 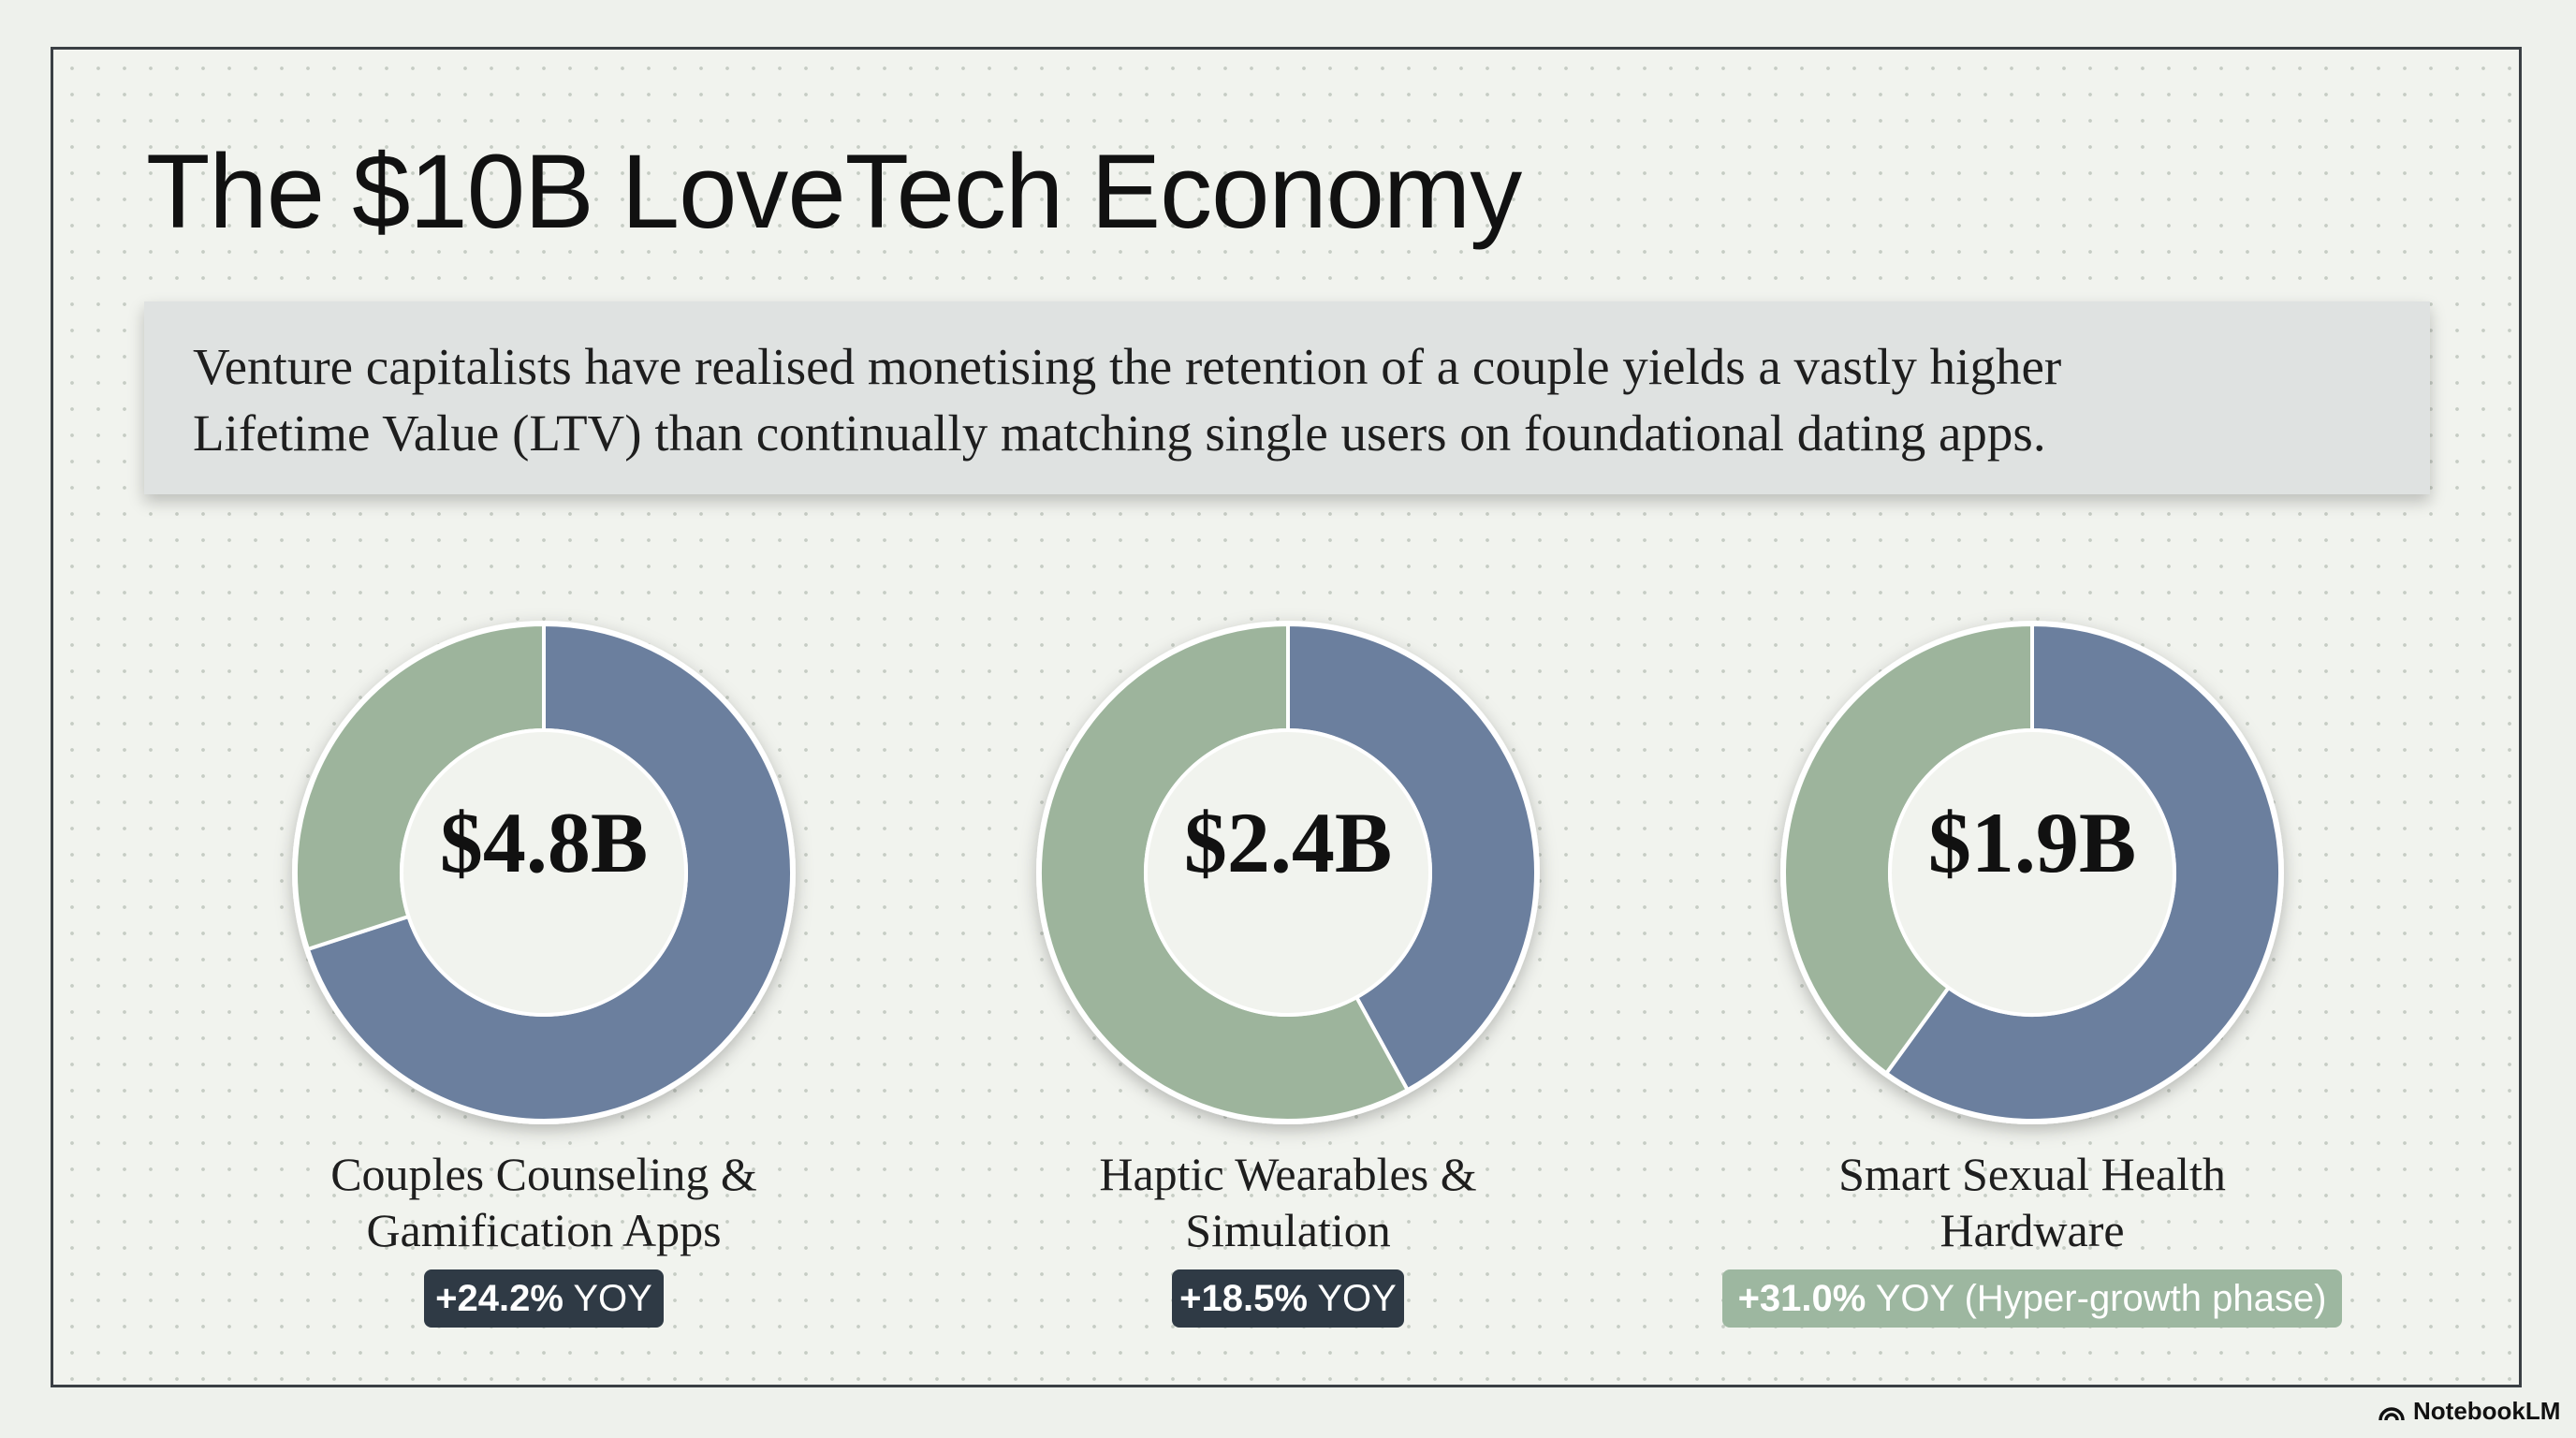 What do you see at coordinates (2391, 1413) in the screenshot?
I see `notebooklm-icon` at bounding box center [2391, 1413].